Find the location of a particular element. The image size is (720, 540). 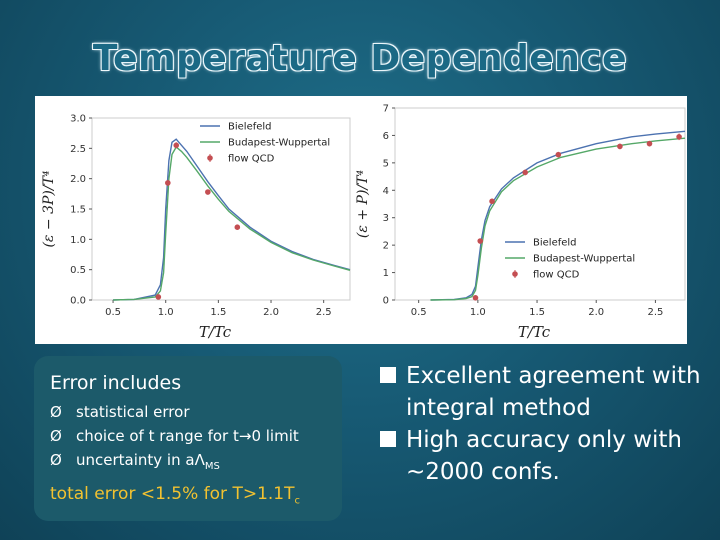

error-box-header: Error includes is located at coordinates (116, 383).